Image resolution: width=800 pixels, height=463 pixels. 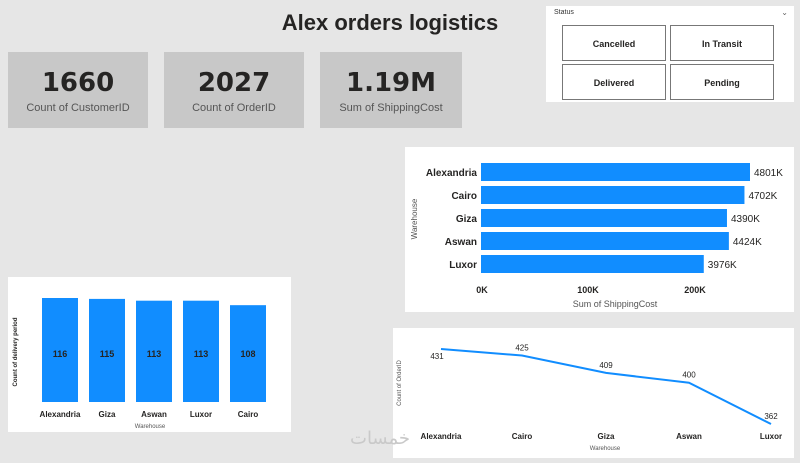 I want to click on kpi-label: Count of CustomerID, so click(x=78, y=108).